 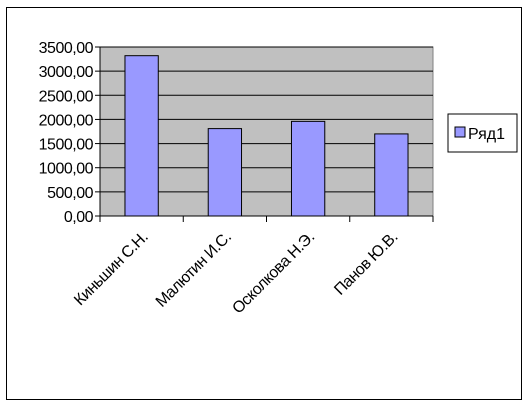 I want to click on legend-swatch, so click(x=460, y=132).